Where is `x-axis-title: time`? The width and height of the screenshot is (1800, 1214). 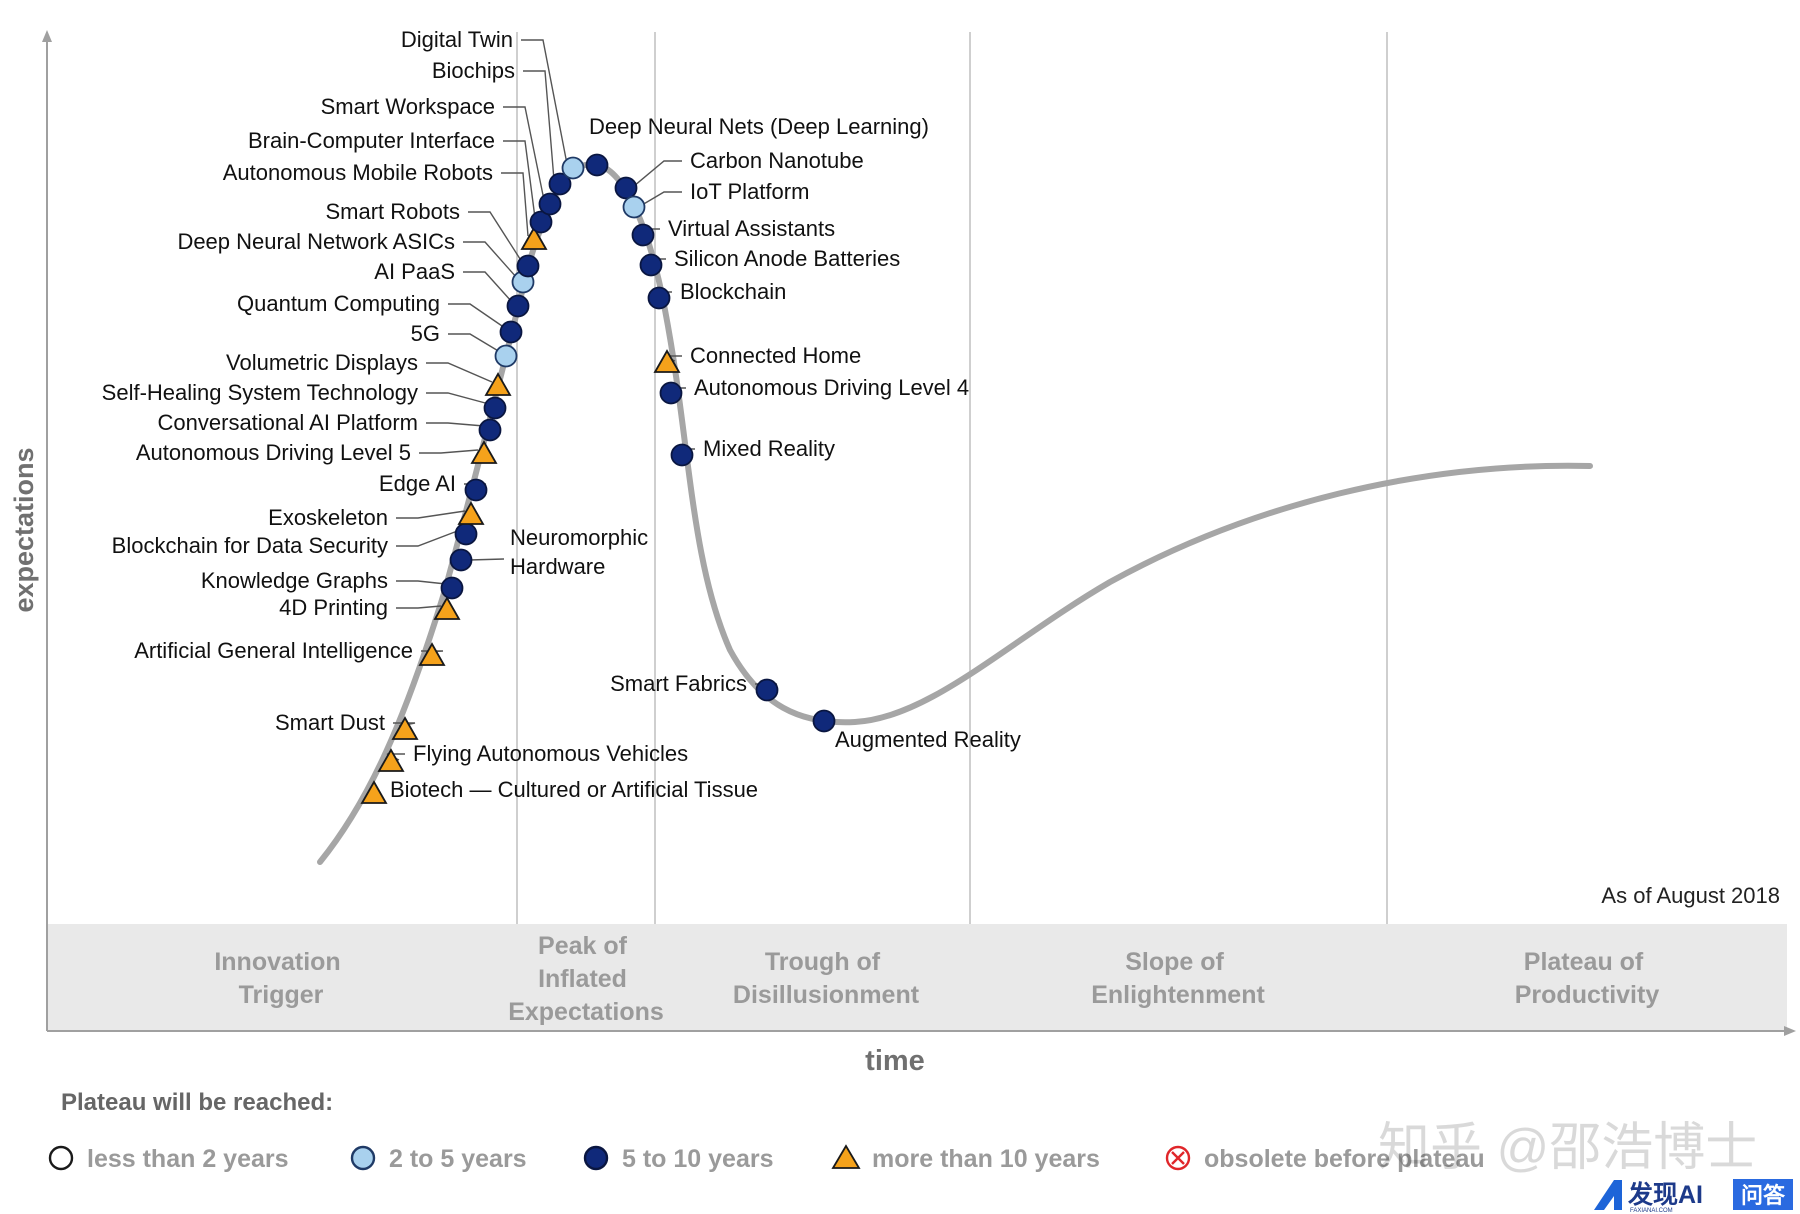 x-axis-title: time is located at coordinates (895, 1061).